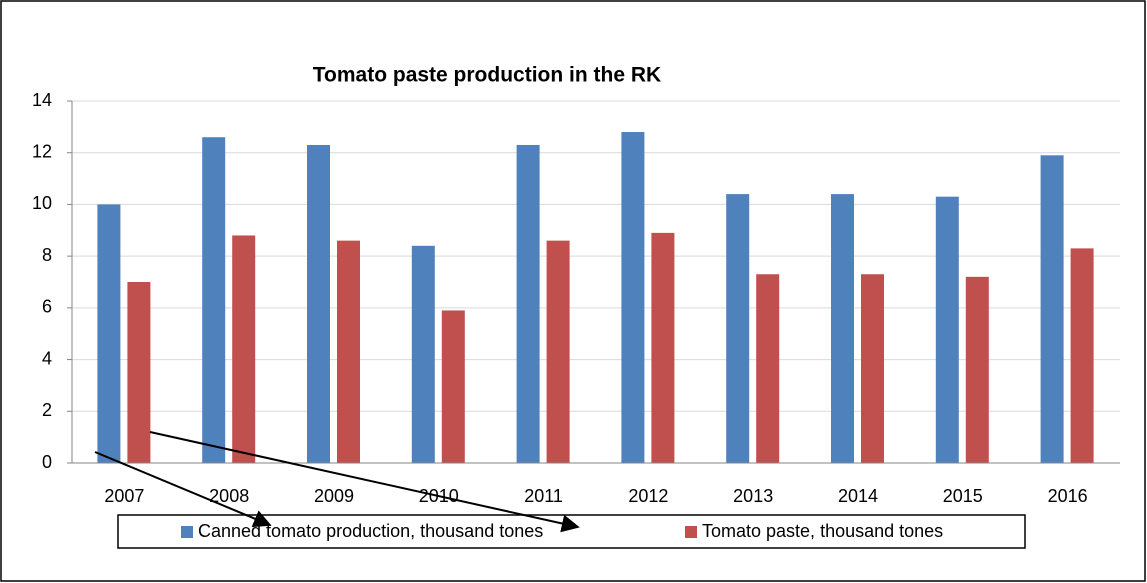  Describe the element at coordinates (47, 307) in the screenshot. I see `y-tick-label: 6` at that location.